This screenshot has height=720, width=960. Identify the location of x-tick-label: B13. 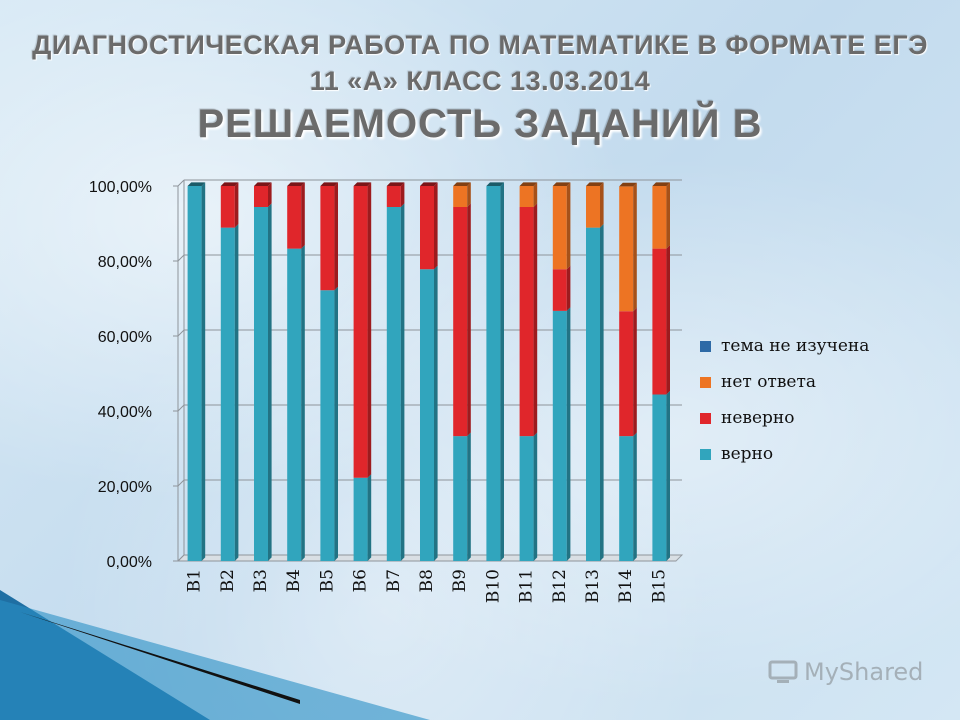
(593, 586).